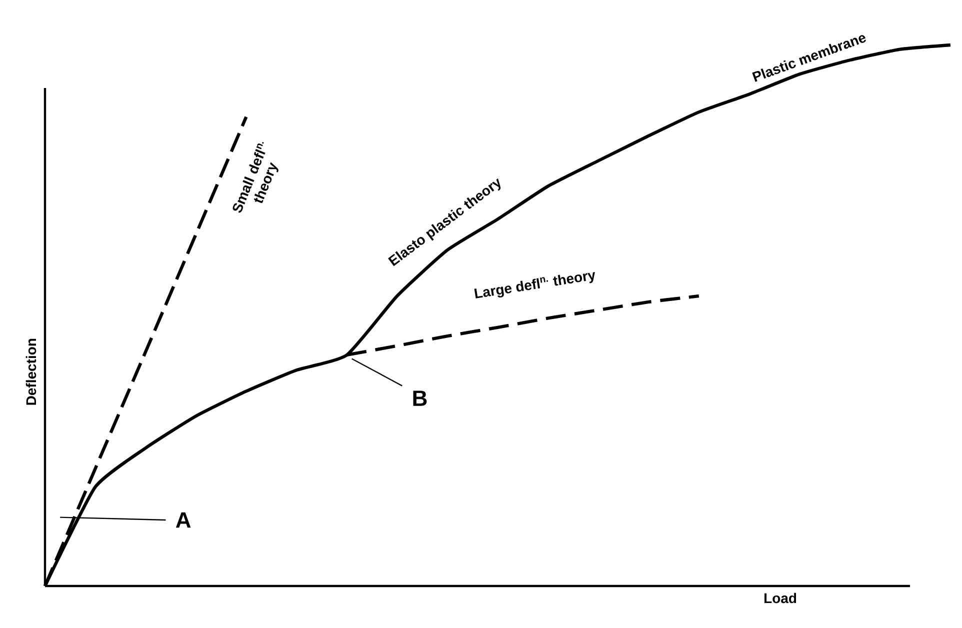  I want to click on text: Large defl$^{n.}$ theory, so click(534, 285).